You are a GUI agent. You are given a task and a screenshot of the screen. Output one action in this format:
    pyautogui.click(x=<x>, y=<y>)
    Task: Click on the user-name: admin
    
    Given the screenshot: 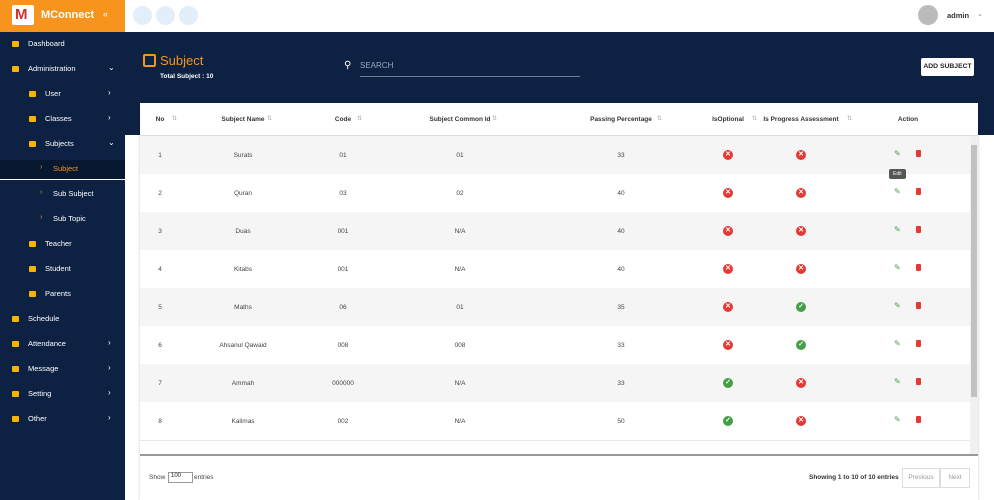 What is the action you would take?
    pyautogui.click(x=958, y=15)
    